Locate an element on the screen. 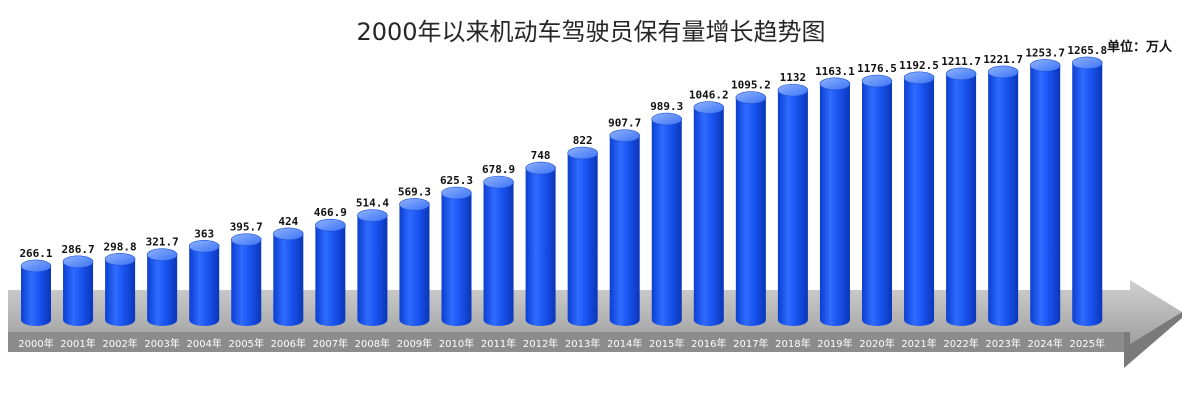 The image size is (1182, 418). arrow-front-face is located at coordinates (566, 342).